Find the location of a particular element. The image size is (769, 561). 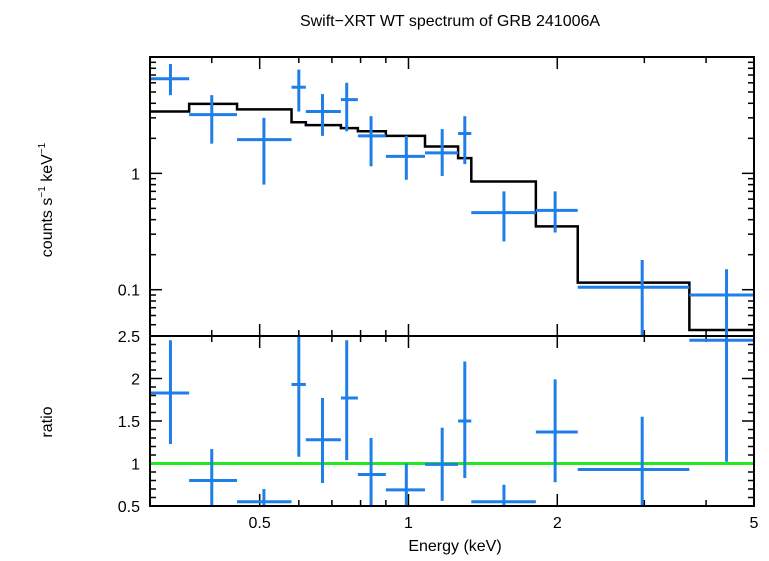

y-tick-label-spectrum: 0.1 is located at coordinates (129, 291).